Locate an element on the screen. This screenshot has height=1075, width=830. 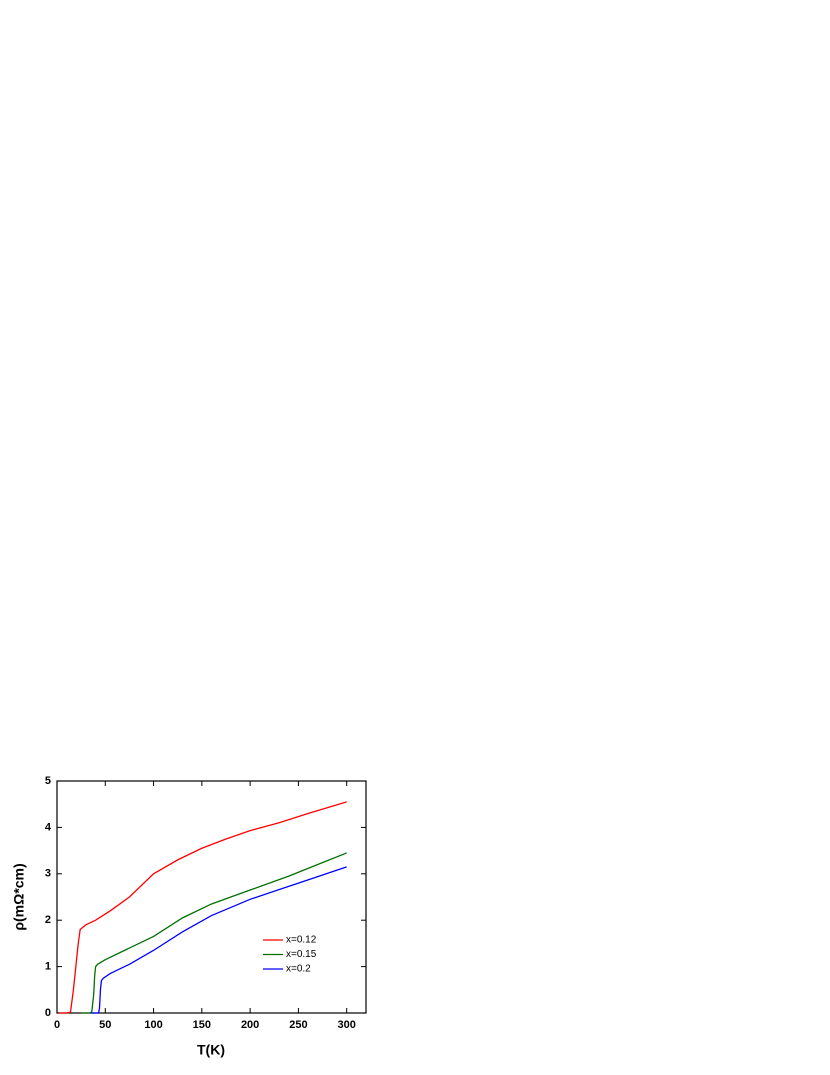
plot-frame is located at coordinates (211, 897).